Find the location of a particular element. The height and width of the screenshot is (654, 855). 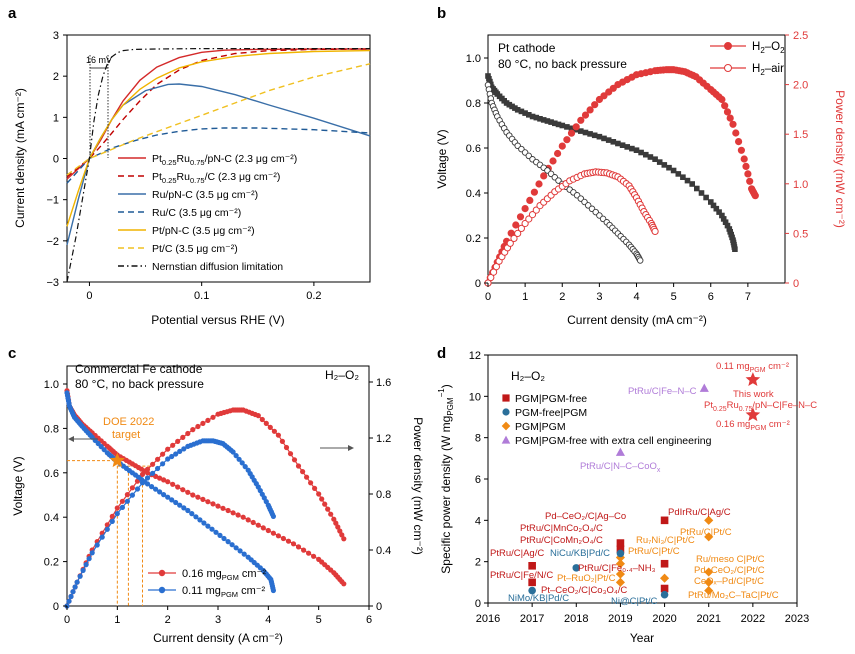

panel-d-ptru-pt-2019: PtRu/C|Pt/C is located at coordinates (654, 551).